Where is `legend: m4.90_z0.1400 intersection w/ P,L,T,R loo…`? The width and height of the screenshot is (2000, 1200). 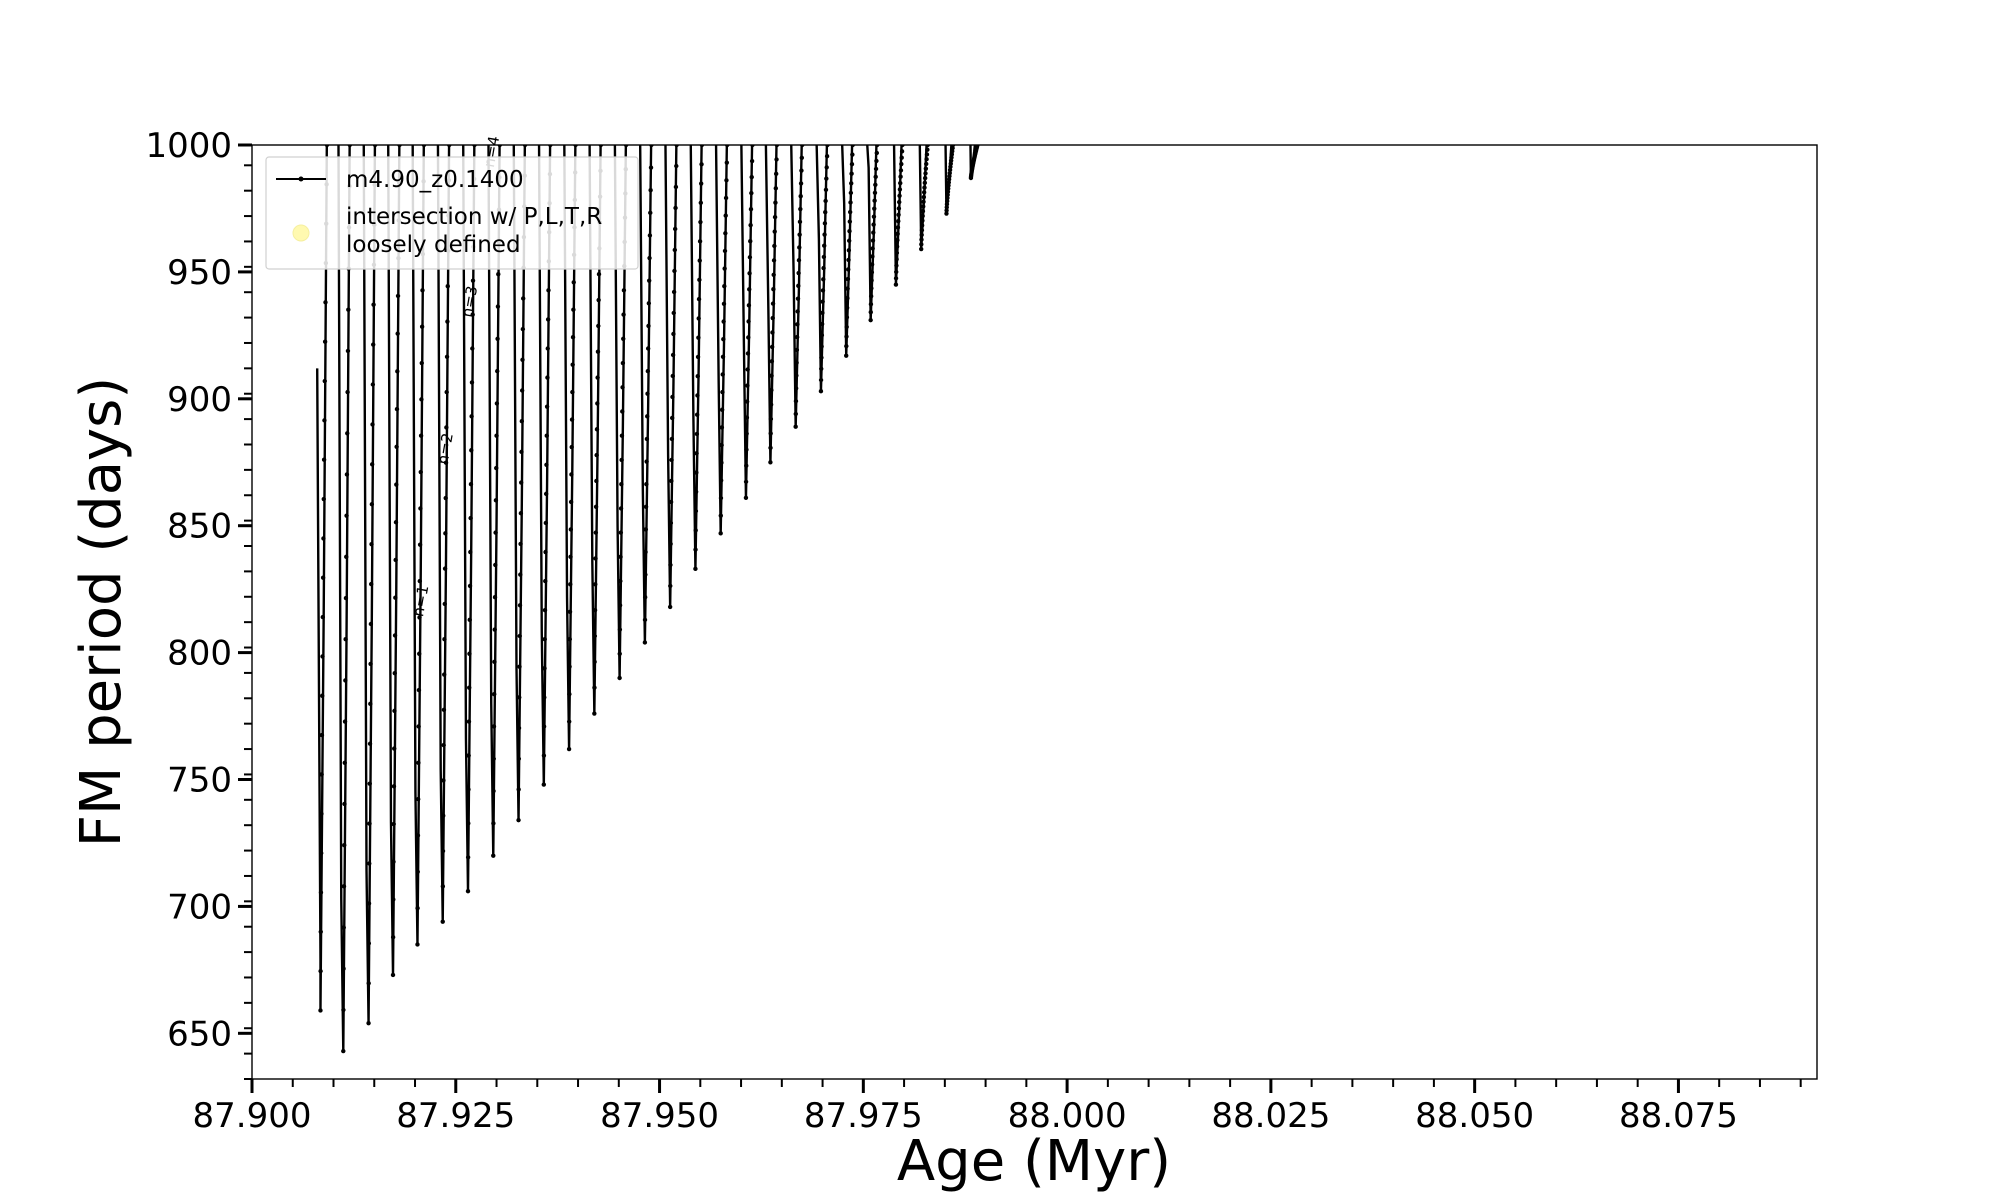 legend: m4.90_z0.1400 intersection w/ P,L,T,R loo… is located at coordinates (452, 213).